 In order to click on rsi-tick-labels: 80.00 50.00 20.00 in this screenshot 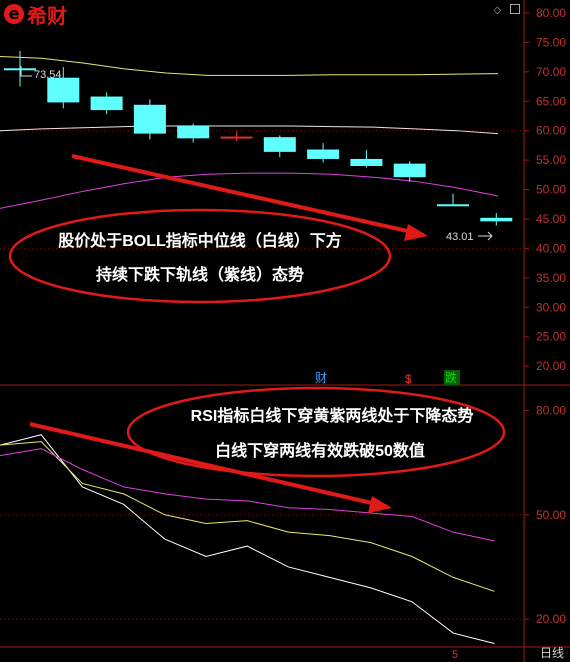, I will do `click(545, 514)`.